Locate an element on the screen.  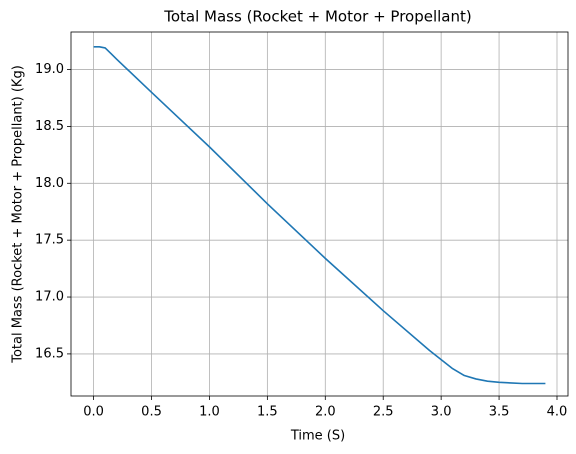
y-tick-label: 16.5 is located at coordinates (49, 353).